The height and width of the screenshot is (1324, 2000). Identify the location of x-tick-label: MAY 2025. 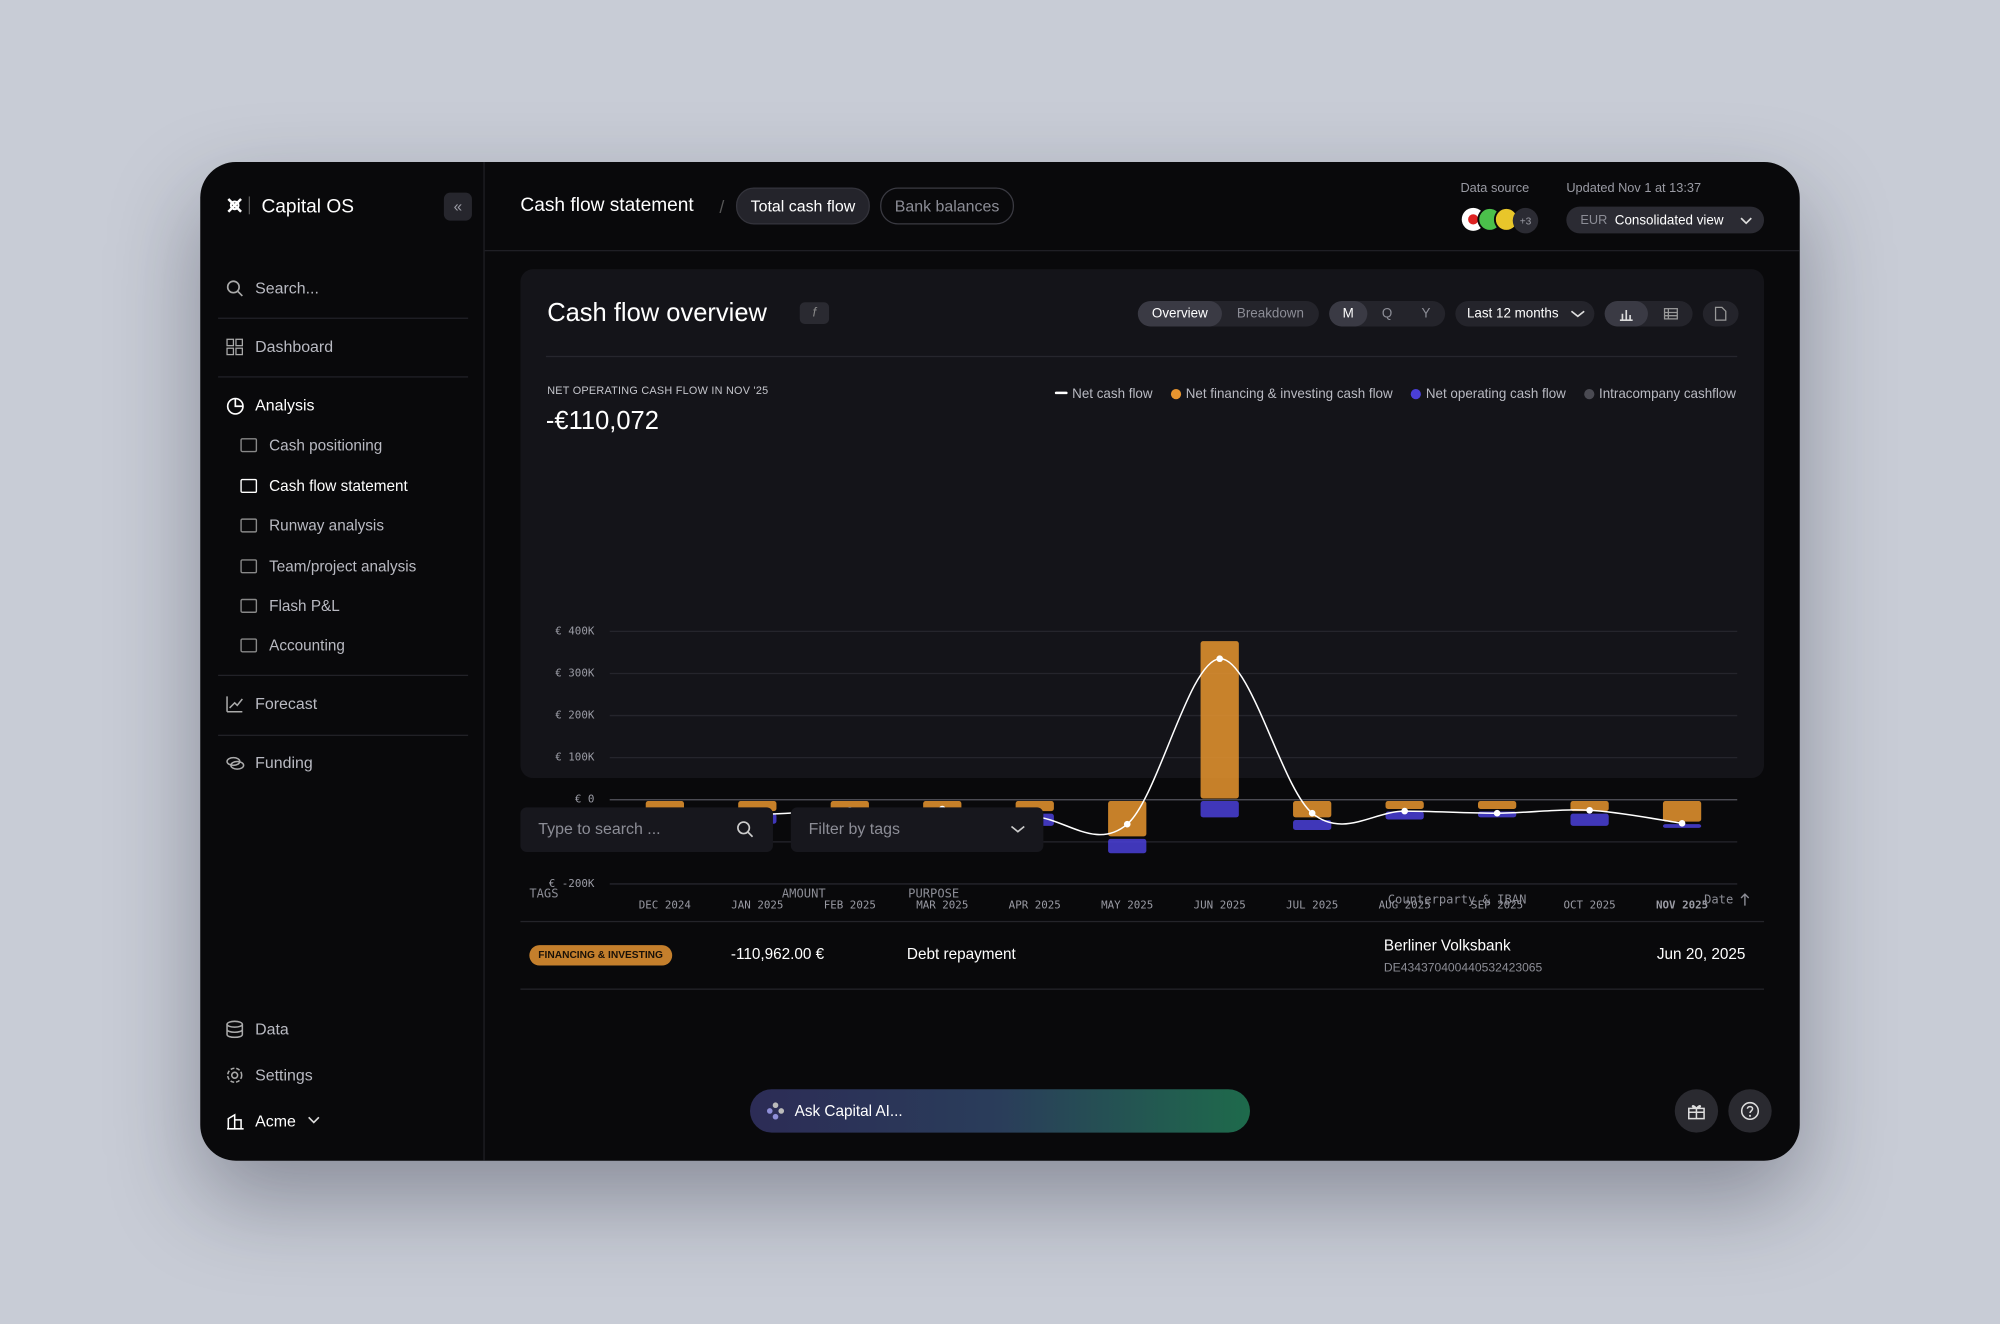
(1127, 905).